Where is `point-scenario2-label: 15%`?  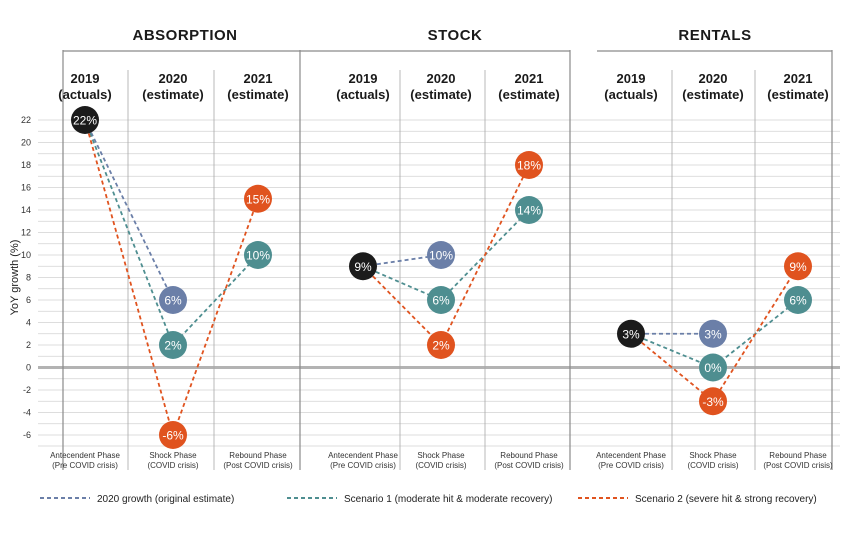
point-scenario2-label: 15% is located at coordinates (258, 199).